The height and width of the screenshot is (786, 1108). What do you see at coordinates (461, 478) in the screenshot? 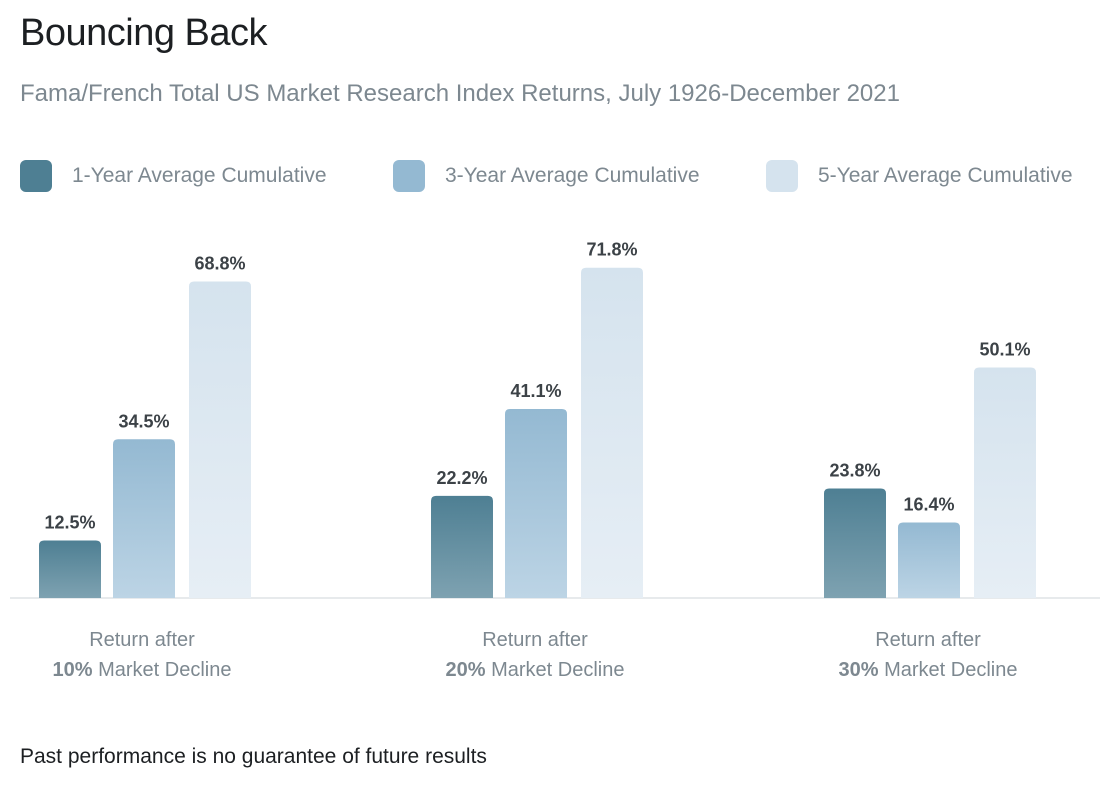
I see `data-label-1-year-group-2: 22.2%` at bounding box center [461, 478].